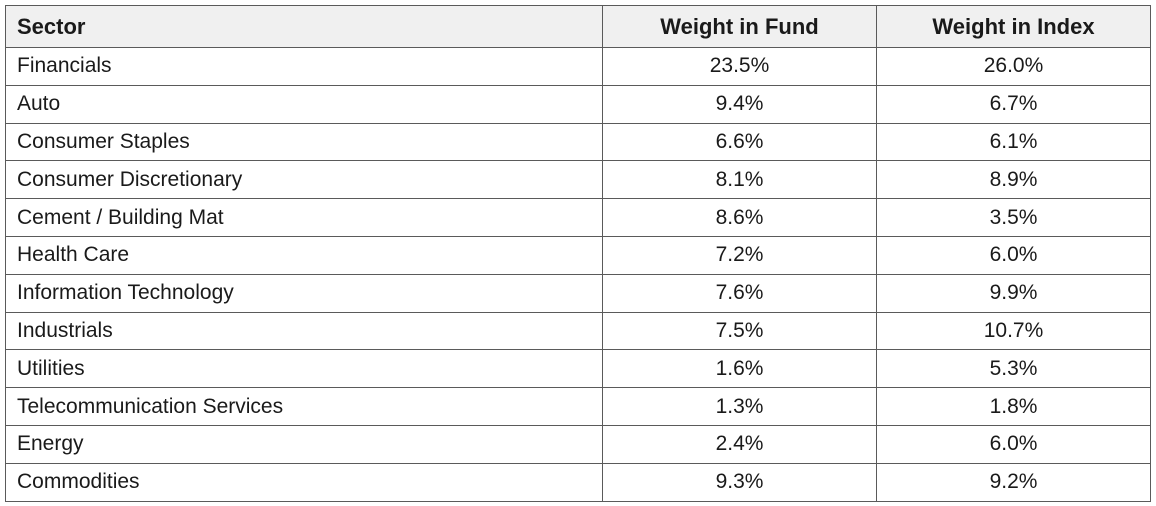 This screenshot has width=1156, height=506. I want to click on table-row: Industrials 7.5% 10.7%, so click(578, 331).